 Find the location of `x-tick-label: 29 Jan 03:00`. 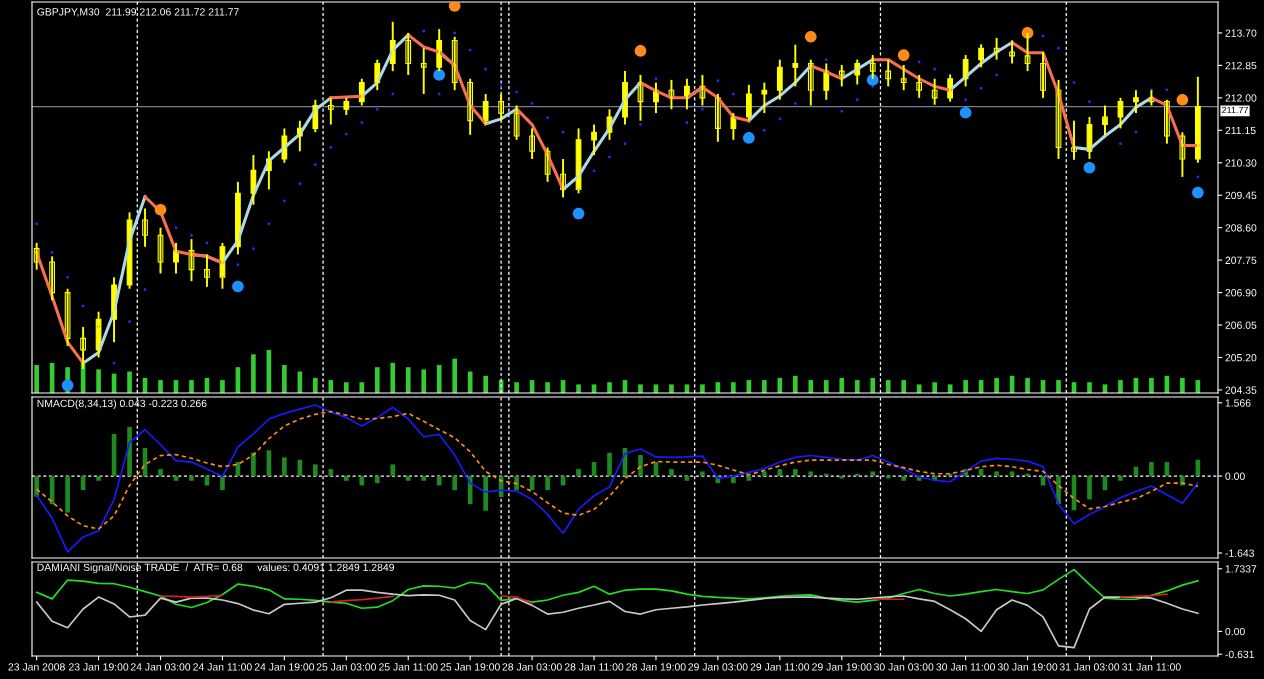

x-tick-label: 29 Jan 03:00 is located at coordinates (718, 667).